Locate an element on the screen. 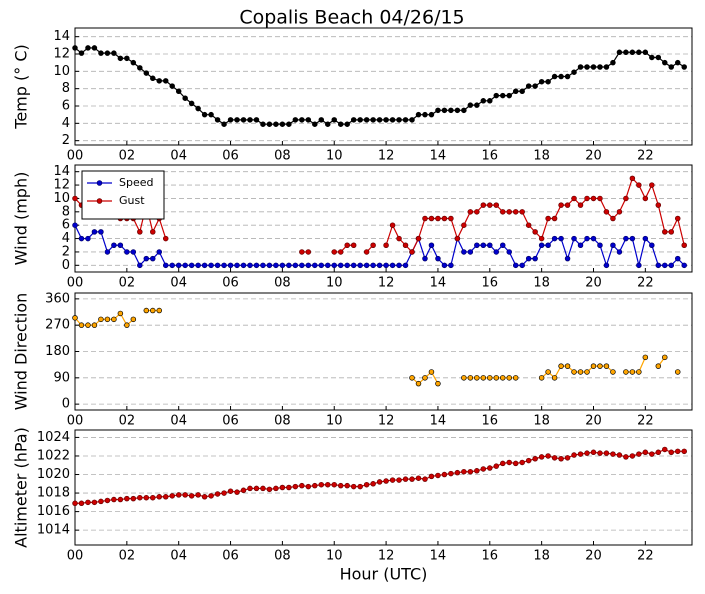 This screenshot has width=705, height=594. x-tick-label: 02 is located at coordinates (127, 421).